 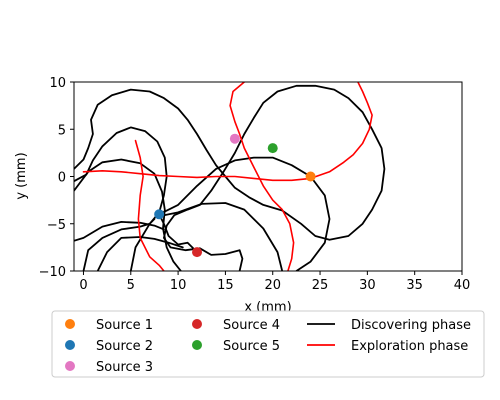 I want to click on y-tick-label: 5, so click(x=62, y=130).